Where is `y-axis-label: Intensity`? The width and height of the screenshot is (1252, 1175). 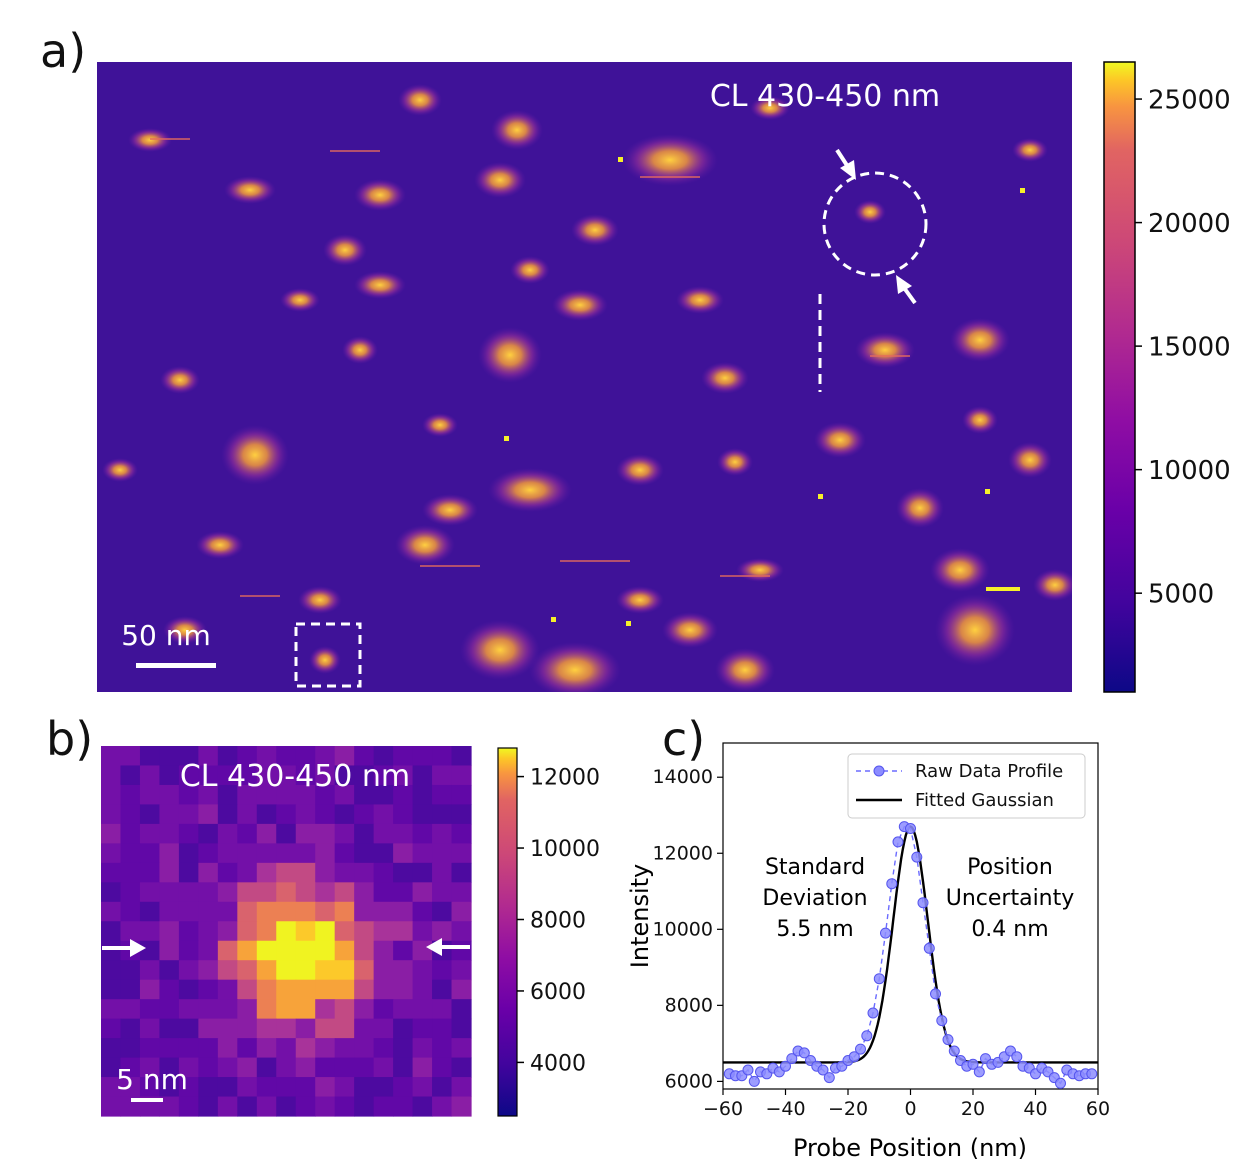 y-axis-label: Intensity is located at coordinates (640, 916).